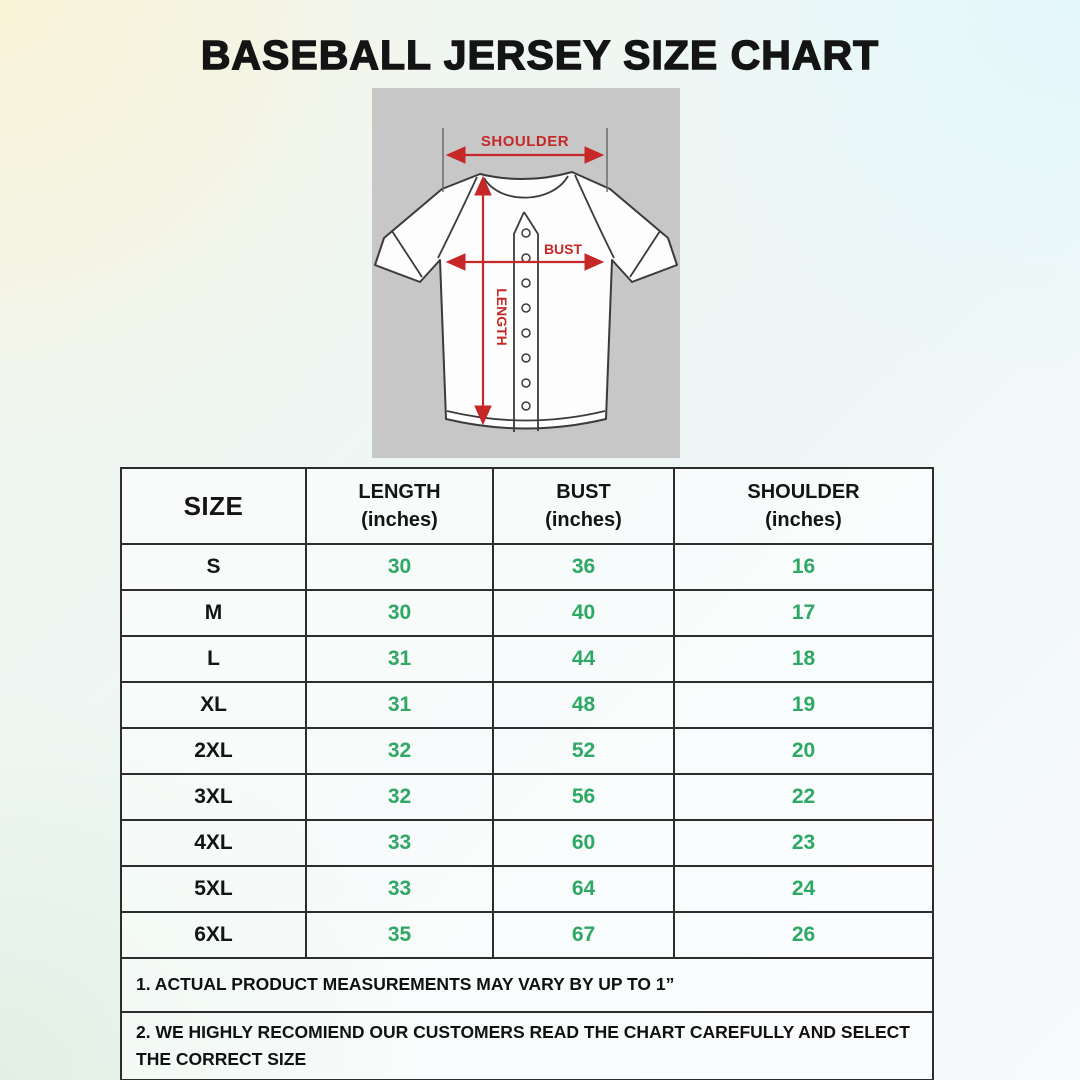 Image resolution: width=1080 pixels, height=1080 pixels. Describe the element at coordinates (803, 705) in the screenshot. I see `shoulder-cell: 19` at that location.